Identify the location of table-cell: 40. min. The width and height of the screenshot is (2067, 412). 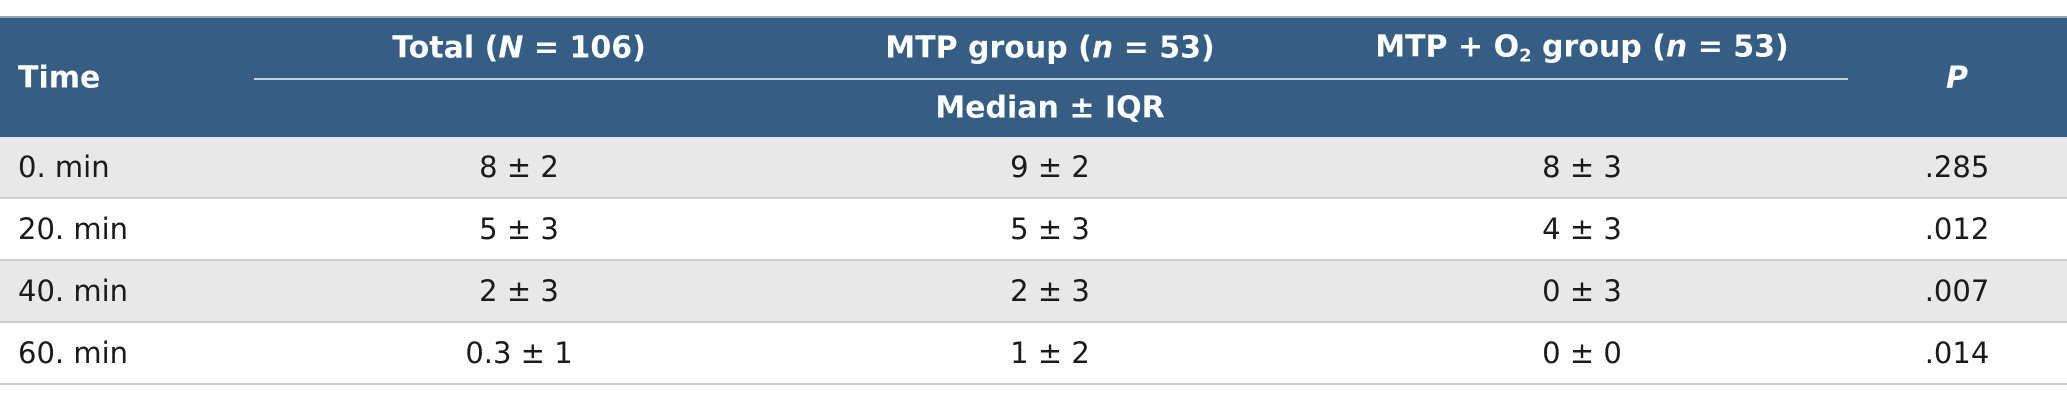
(73, 291).